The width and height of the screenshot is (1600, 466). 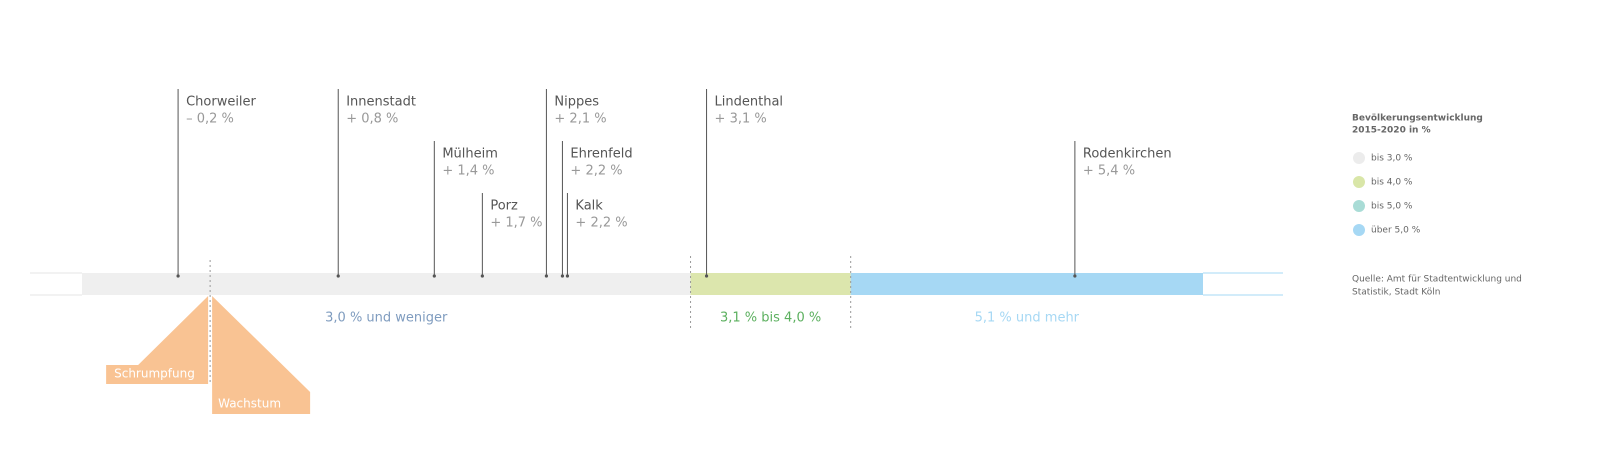 I want to click on value-label: + 0,8 %, so click(x=372, y=119).